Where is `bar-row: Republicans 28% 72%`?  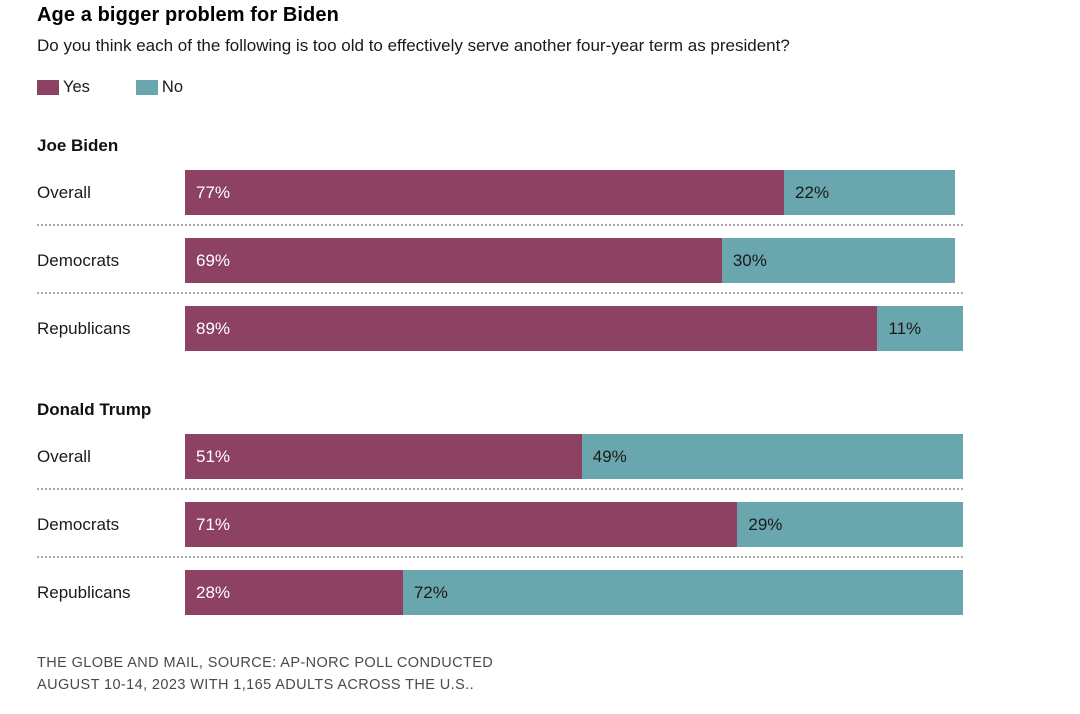
bar-row: Republicans 28% 72% is located at coordinates (500, 591).